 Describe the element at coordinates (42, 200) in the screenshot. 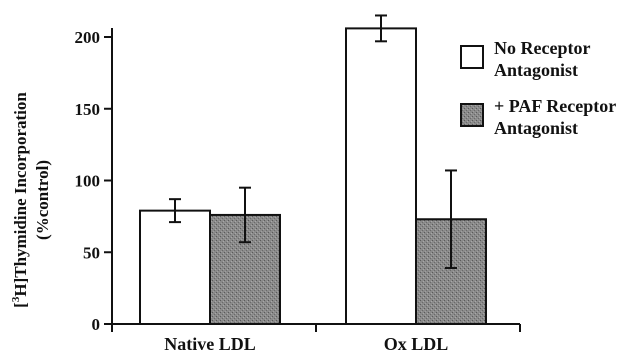

I see `y-axis-title-line2: (%control)` at that location.